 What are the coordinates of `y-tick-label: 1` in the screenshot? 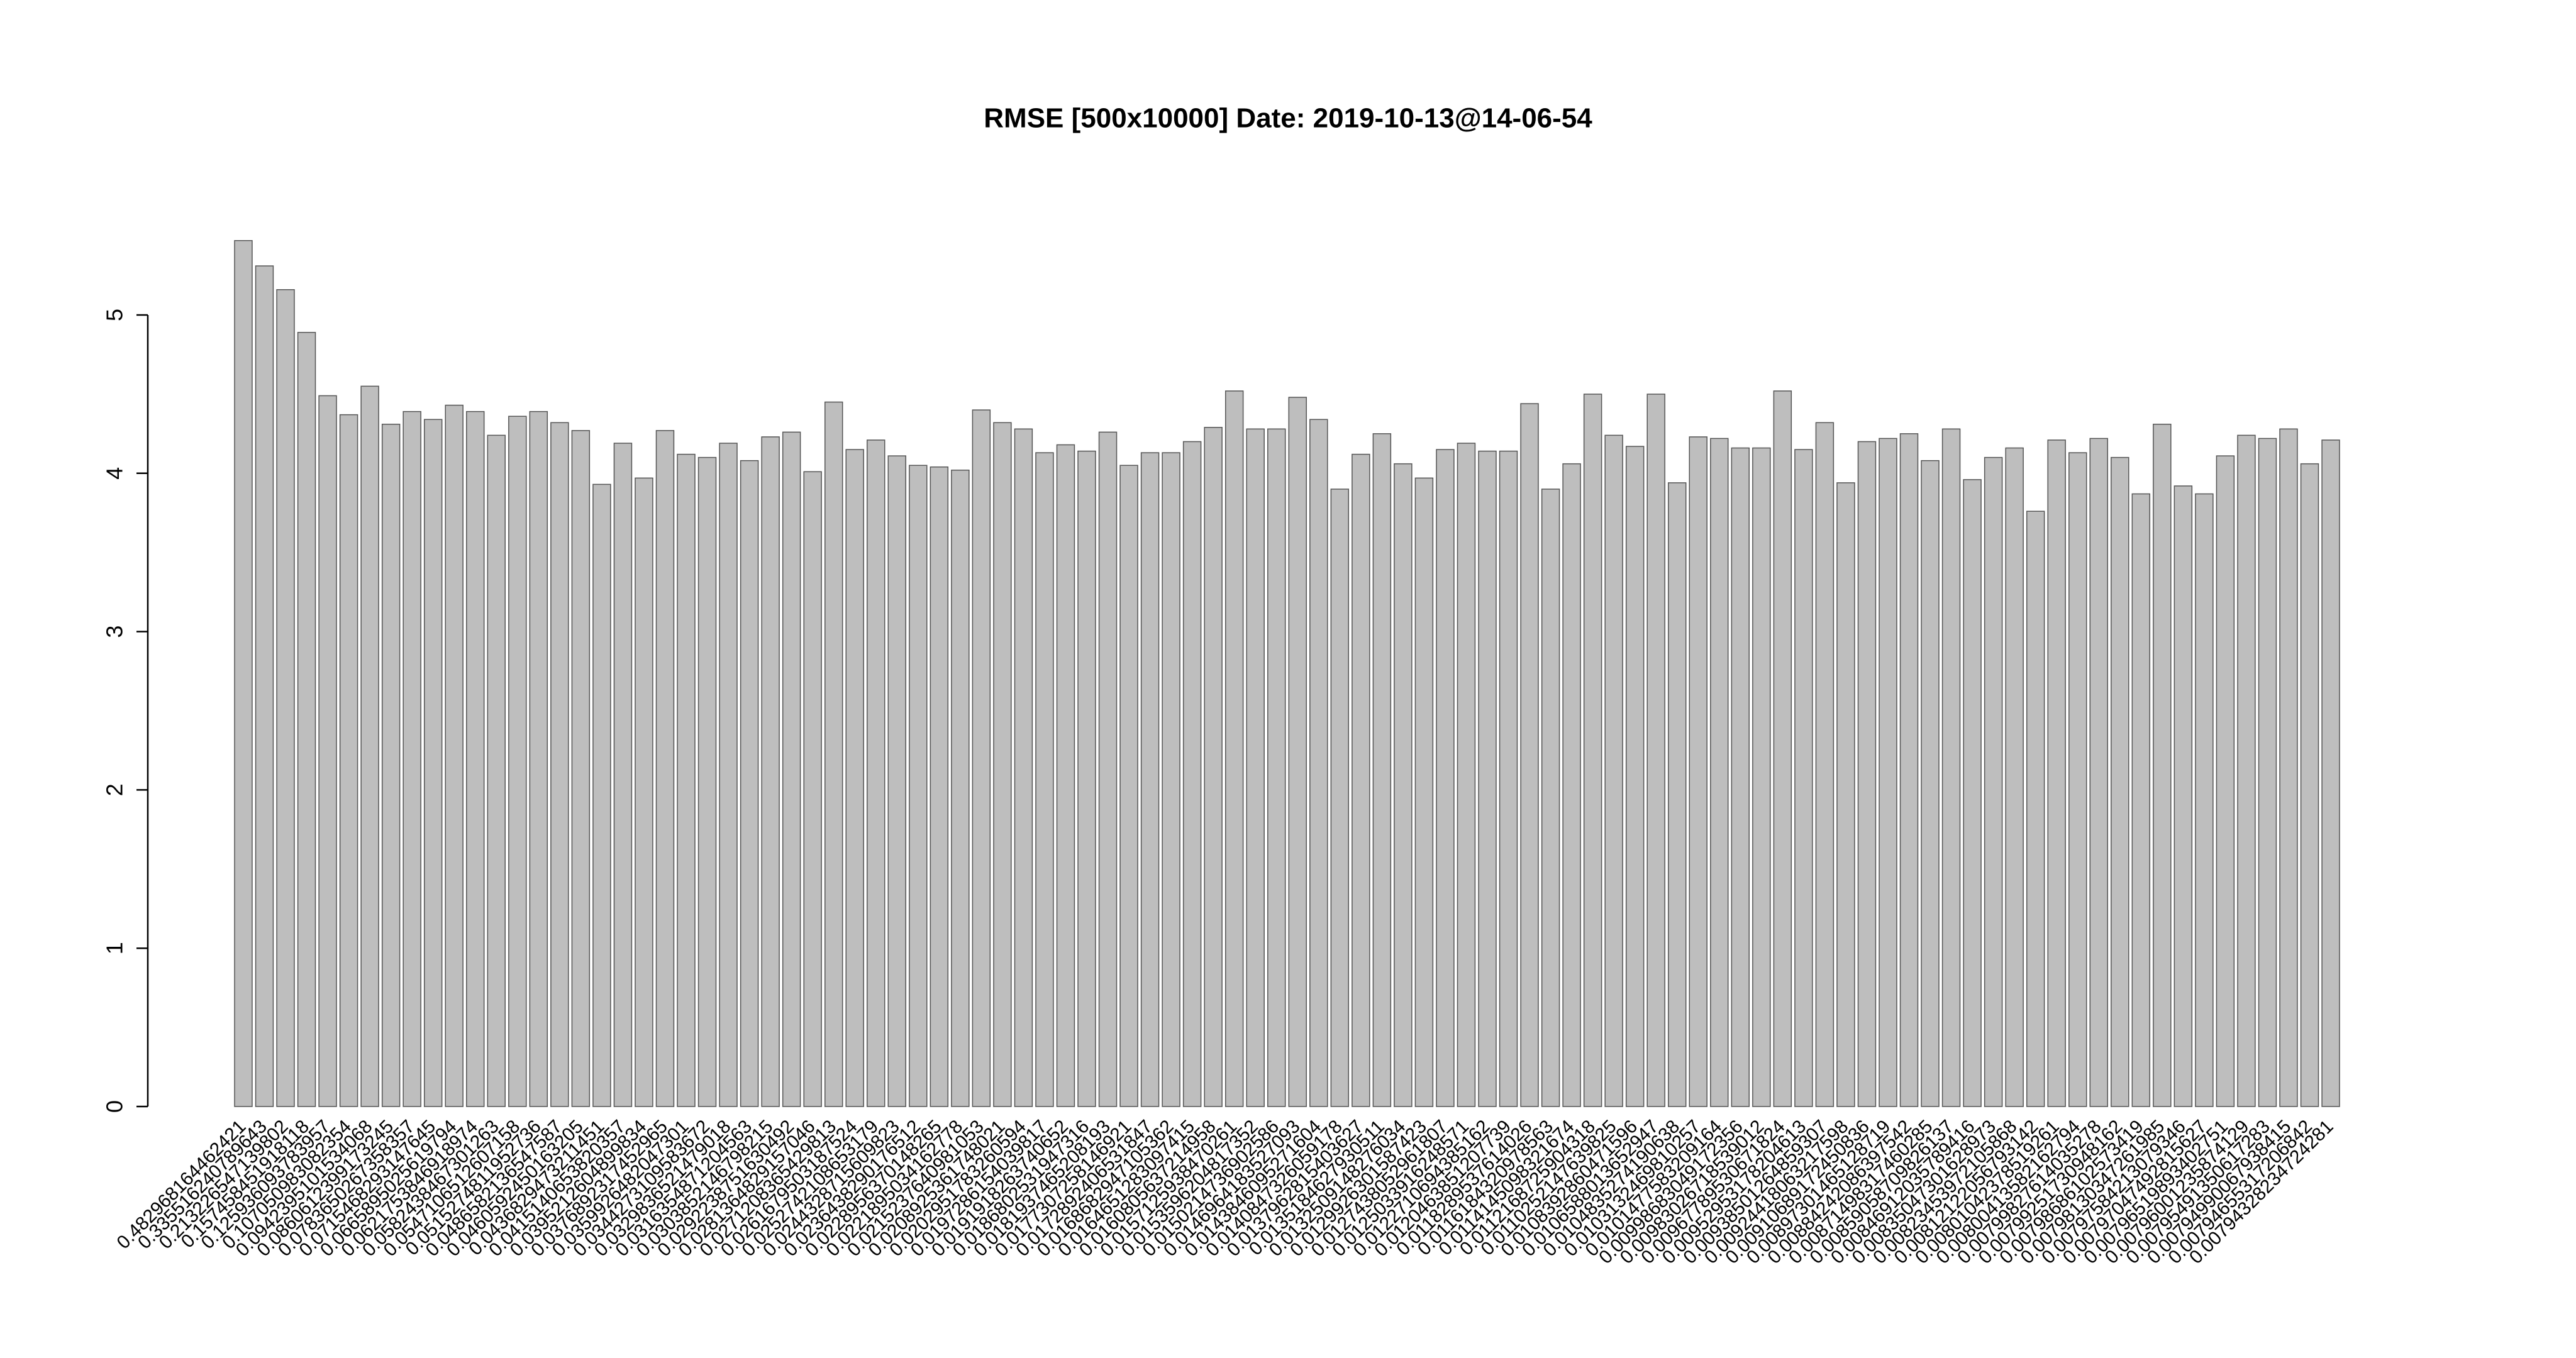 It's located at (115, 948).